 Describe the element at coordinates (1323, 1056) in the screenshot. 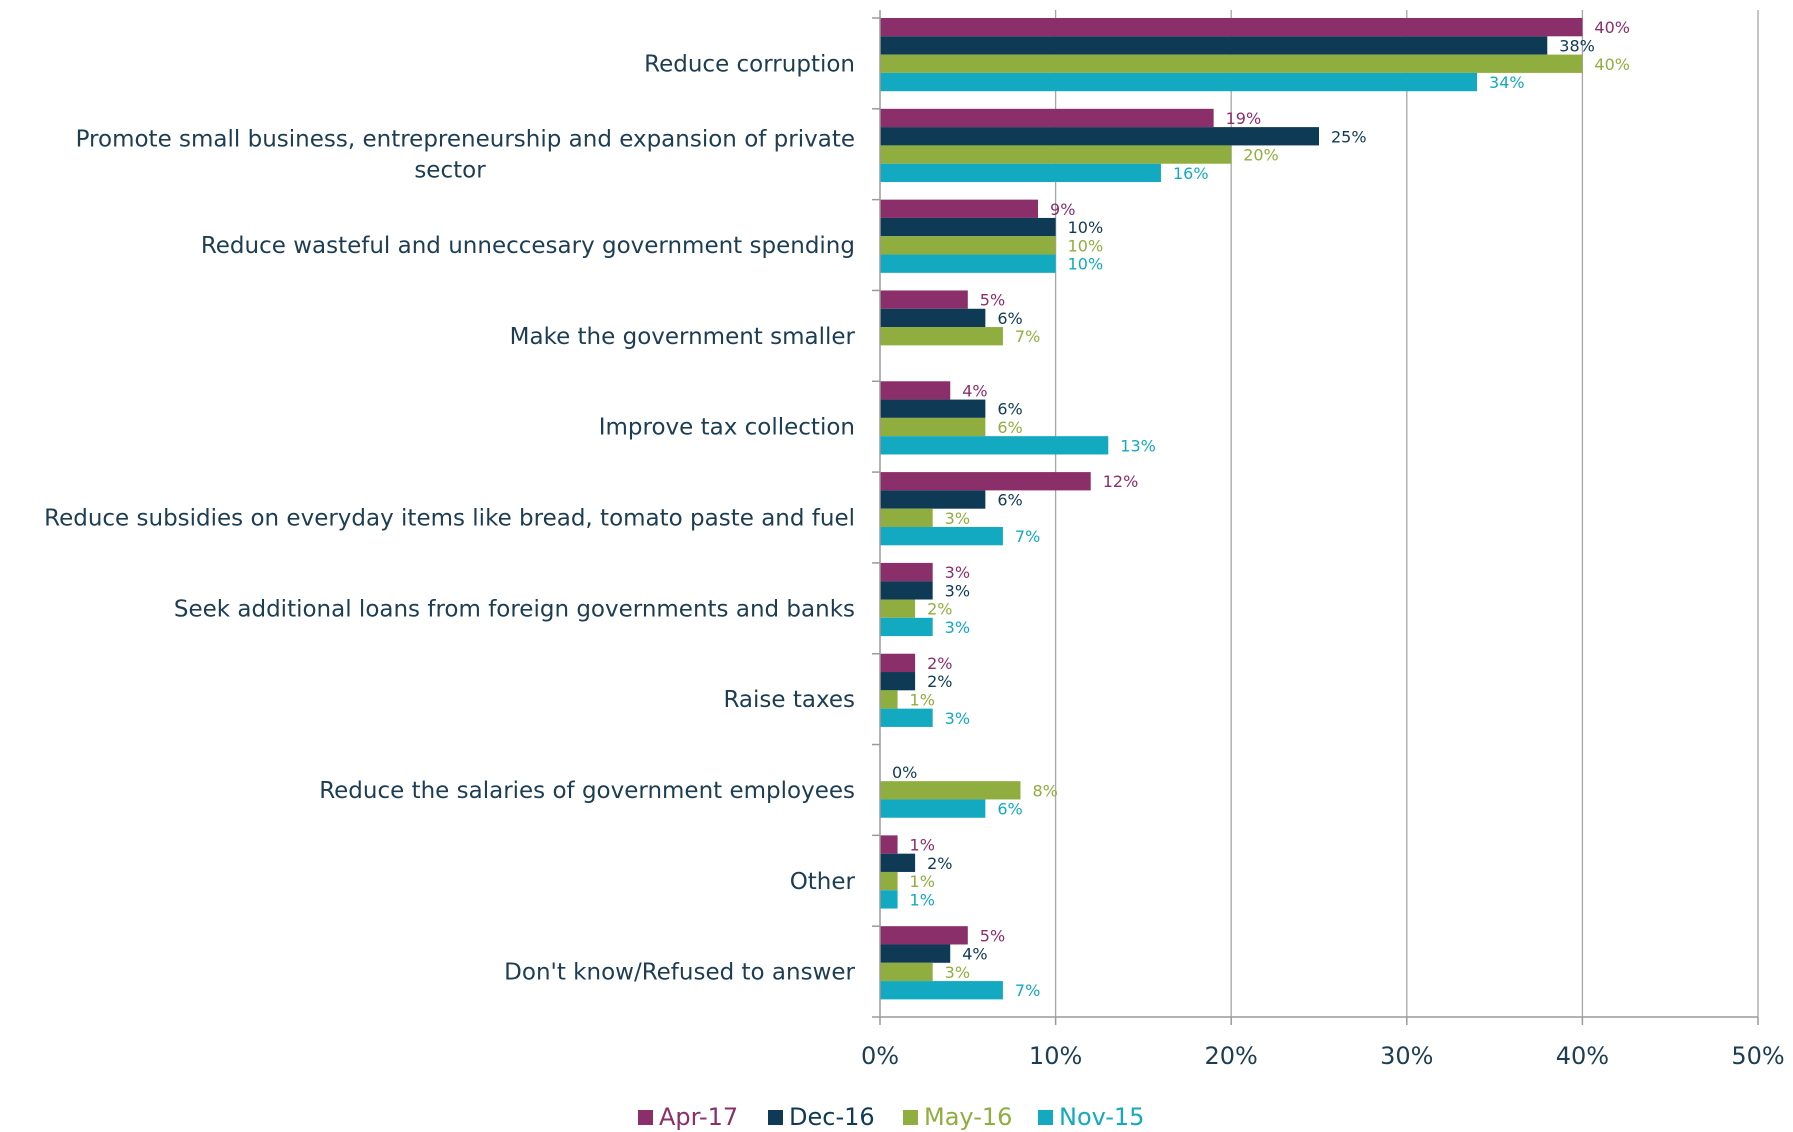

I see `x-tick-labels: 0% 10% 20% 30% 40% 50%` at that location.